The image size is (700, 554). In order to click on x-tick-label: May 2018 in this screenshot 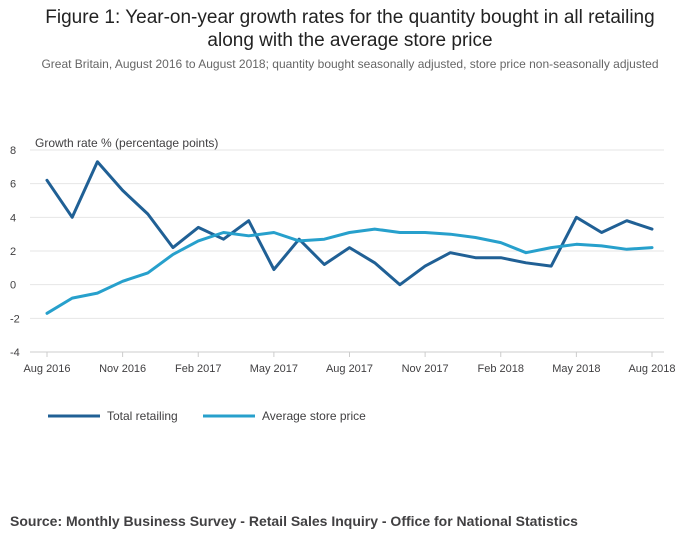, I will do `click(576, 369)`.